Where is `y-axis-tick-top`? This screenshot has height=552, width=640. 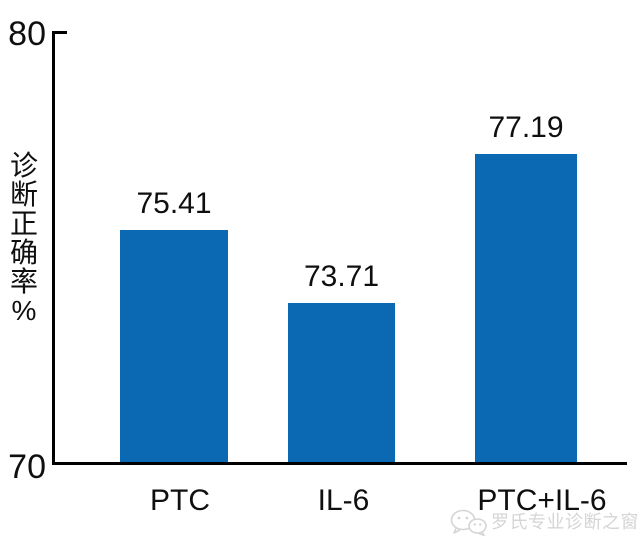
y-axis-tick-top is located at coordinates (60, 32).